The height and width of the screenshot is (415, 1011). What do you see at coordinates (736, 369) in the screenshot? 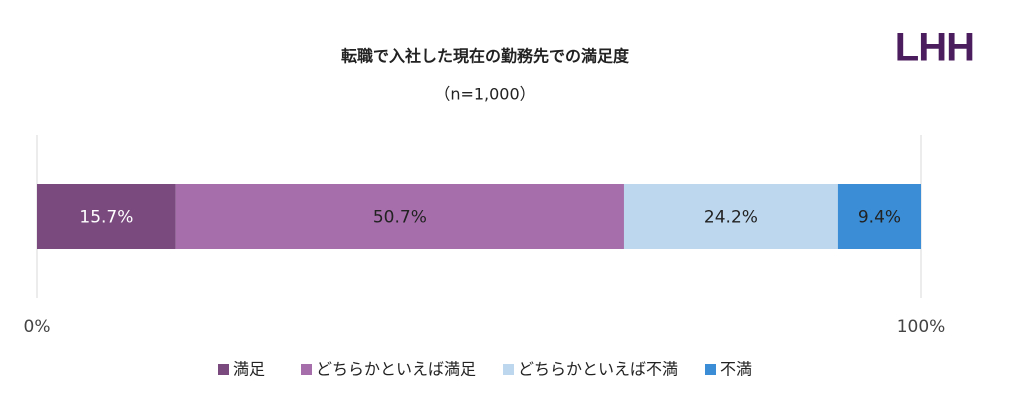
I see `legend-label: 不満` at bounding box center [736, 369].